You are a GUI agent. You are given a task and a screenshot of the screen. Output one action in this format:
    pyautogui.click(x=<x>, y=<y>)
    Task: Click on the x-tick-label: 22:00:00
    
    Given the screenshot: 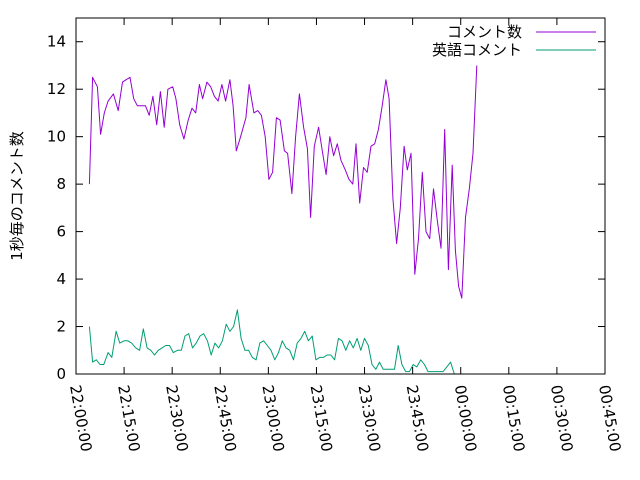 What is the action you would take?
    pyautogui.click(x=80, y=418)
    